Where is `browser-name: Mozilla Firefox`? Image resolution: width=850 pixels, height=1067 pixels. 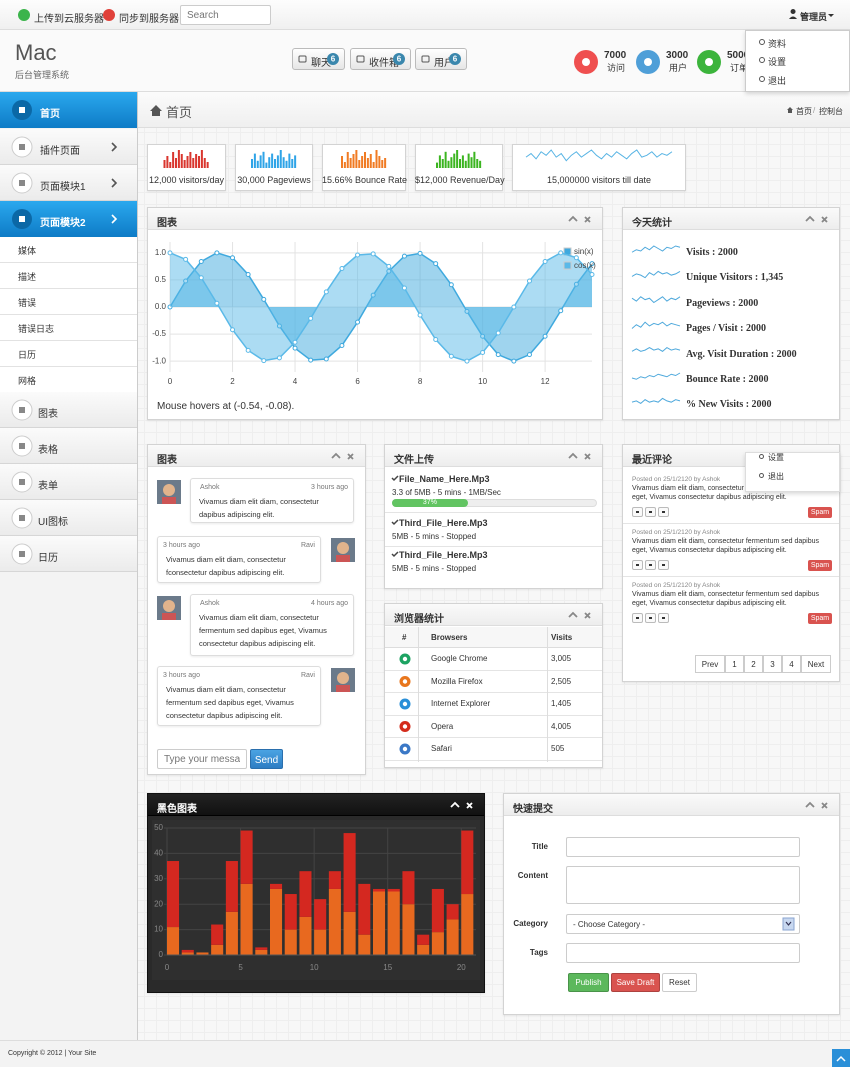
browser-name: Mozilla Firefox is located at coordinates (457, 681).